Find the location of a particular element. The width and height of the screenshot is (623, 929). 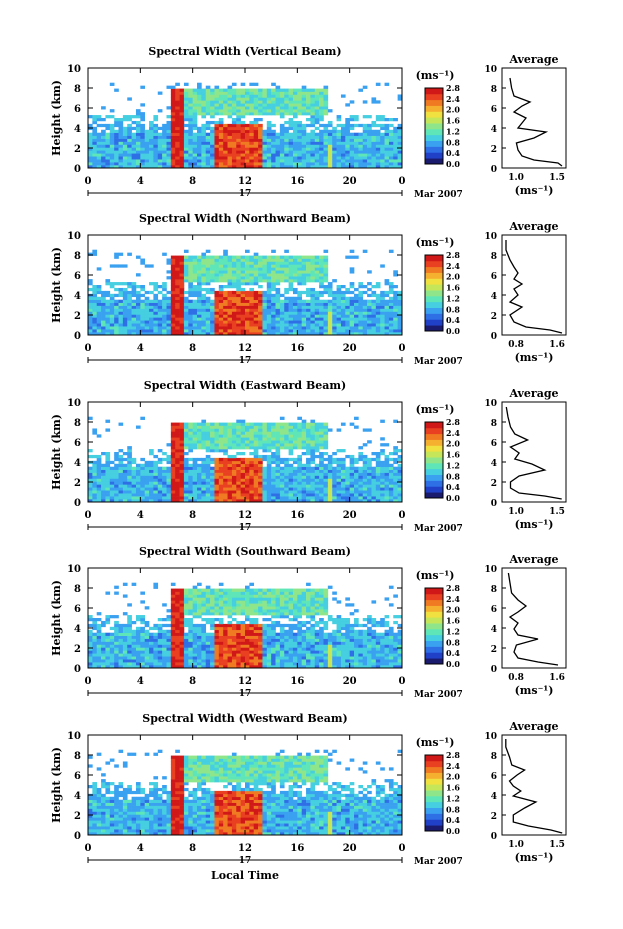

heatmap-cells is located at coordinates (245, 459).